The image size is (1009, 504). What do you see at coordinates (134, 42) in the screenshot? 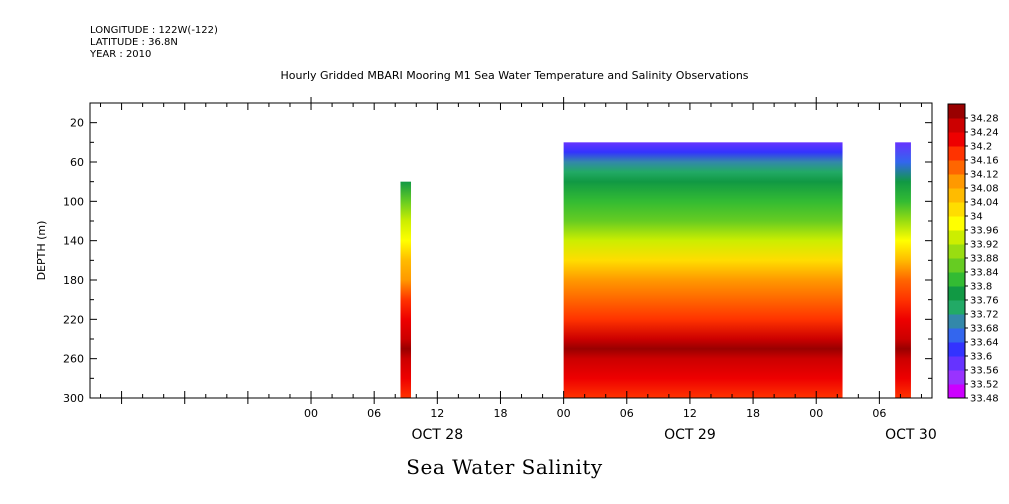
I see `latitude-label: LATITUDE : 36.8N` at bounding box center [134, 42].